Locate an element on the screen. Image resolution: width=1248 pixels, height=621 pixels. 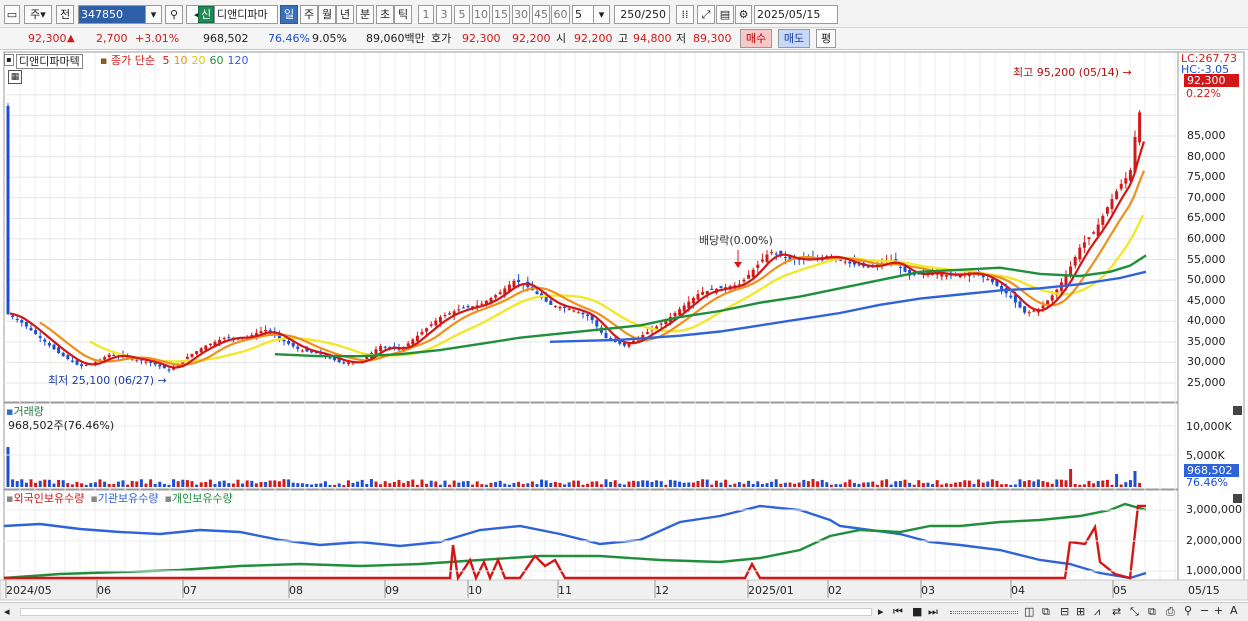
interval-input: 5 is located at coordinates (583, 14).